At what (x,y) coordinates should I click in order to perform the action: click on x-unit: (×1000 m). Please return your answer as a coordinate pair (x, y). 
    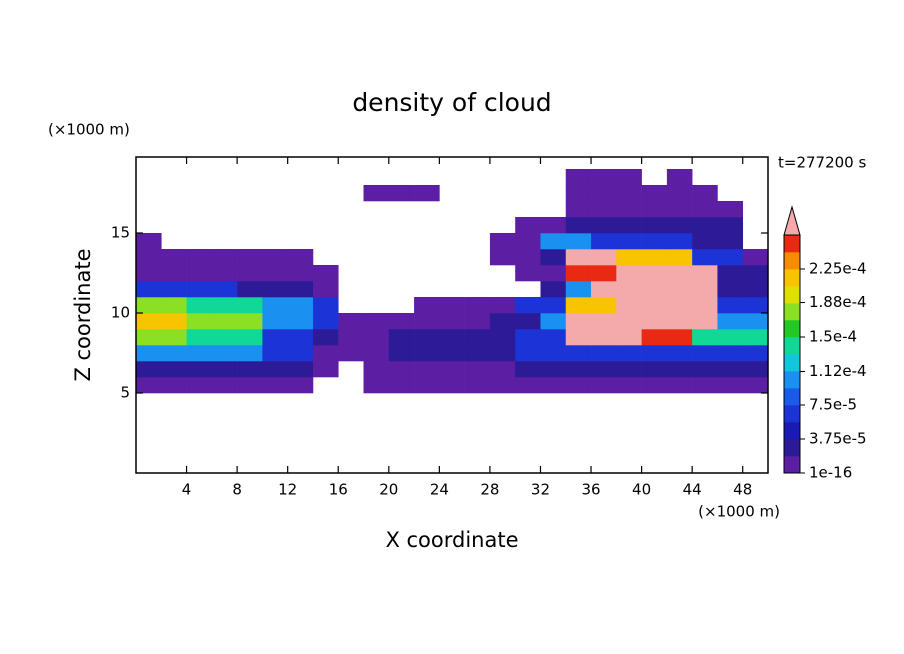
    Looking at the image, I should click on (739, 512).